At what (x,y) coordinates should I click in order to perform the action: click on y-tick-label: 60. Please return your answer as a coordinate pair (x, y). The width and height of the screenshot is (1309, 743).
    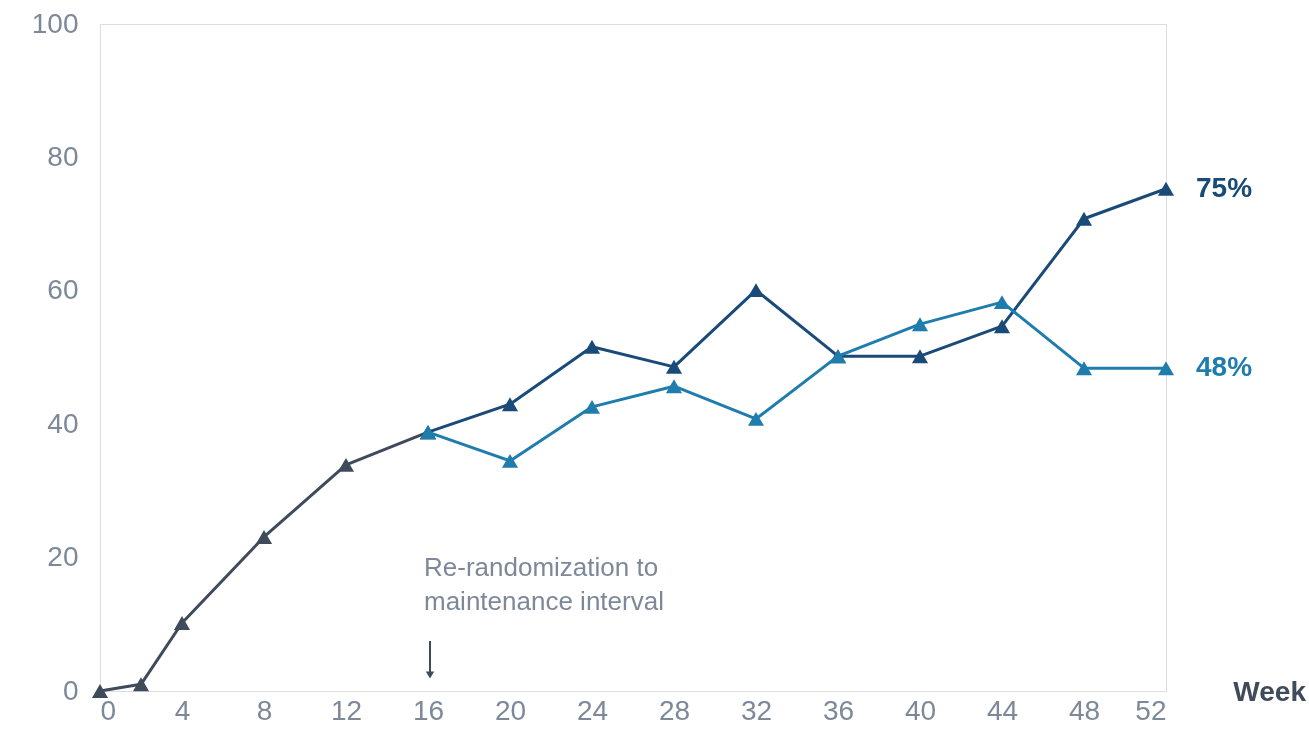
    Looking at the image, I should click on (63, 290).